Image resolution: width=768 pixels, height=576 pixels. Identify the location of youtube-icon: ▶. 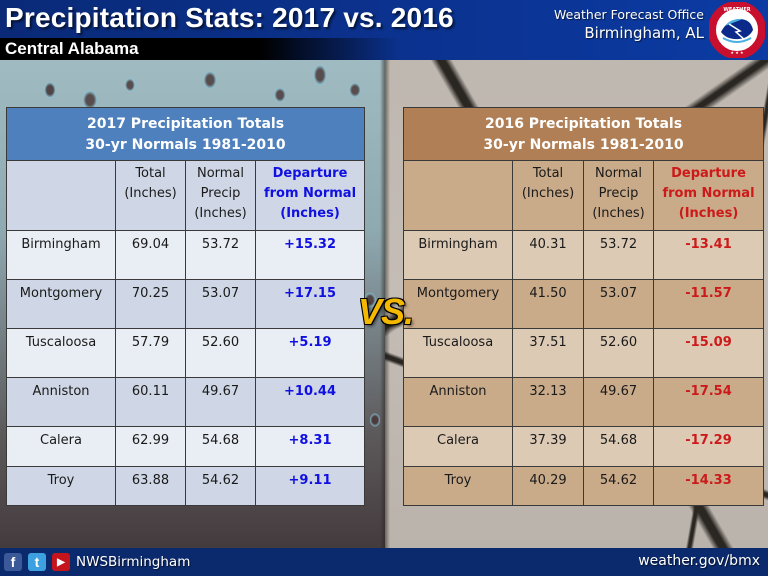
(61, 562).